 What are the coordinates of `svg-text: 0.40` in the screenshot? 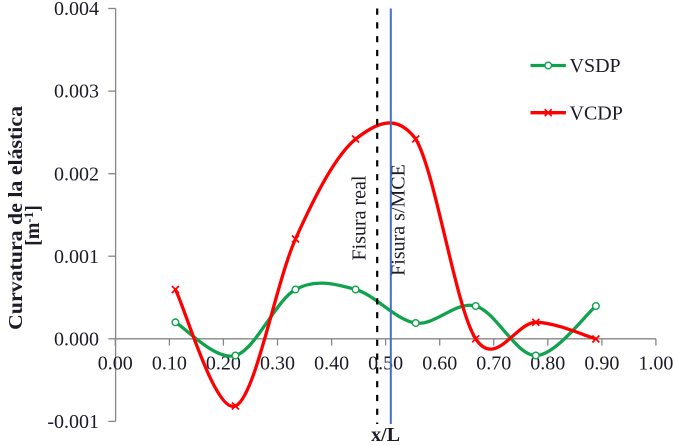 It's located at (331, 364).